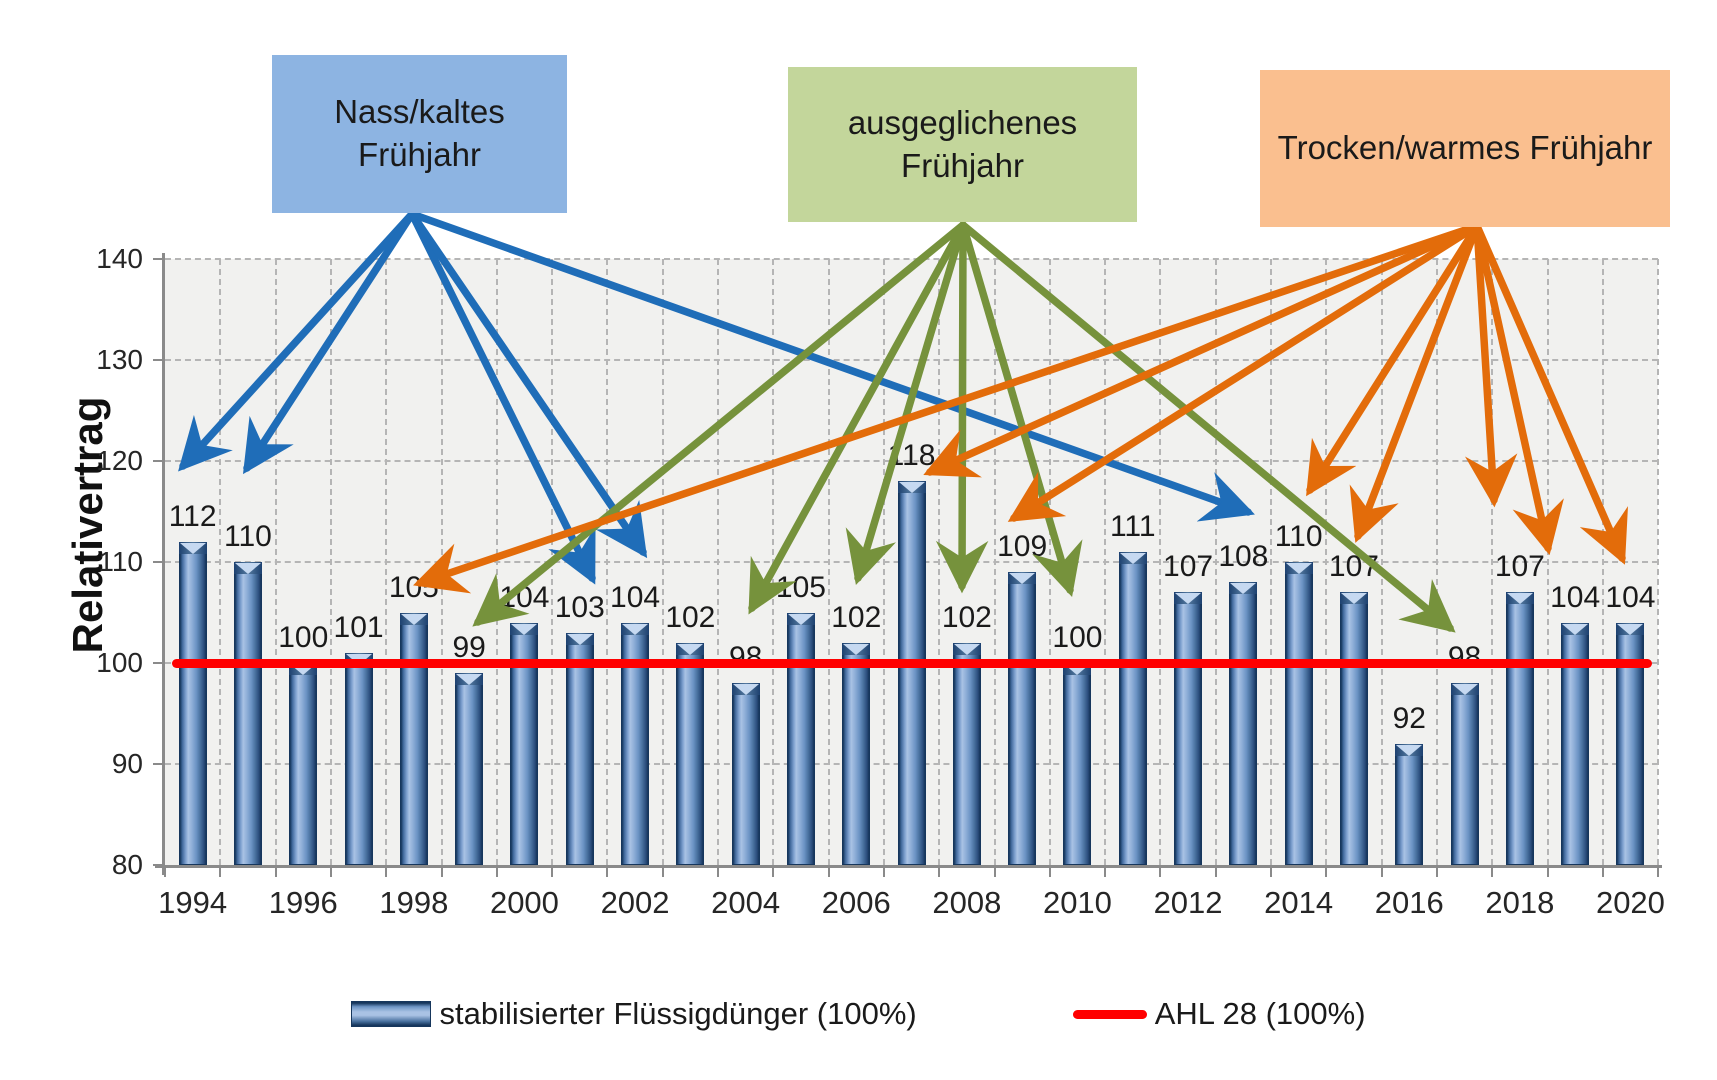 The image size is (1717, 1080). I want to click on legend-item-bars: stabilisierter Flüssigdünger (100%), so click(634, 1014).